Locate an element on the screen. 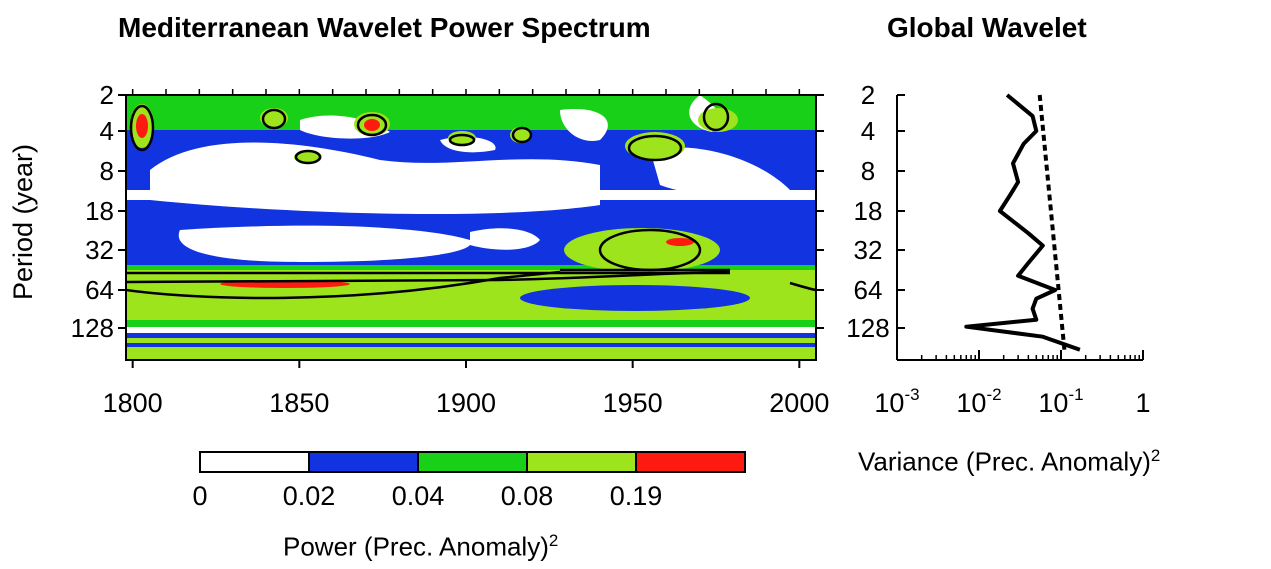 This screenshot has height=569, width=1271. wavelet-chart-title: Mediterranean Wavelet Power Spectrum is located at coordinates (384, 27).